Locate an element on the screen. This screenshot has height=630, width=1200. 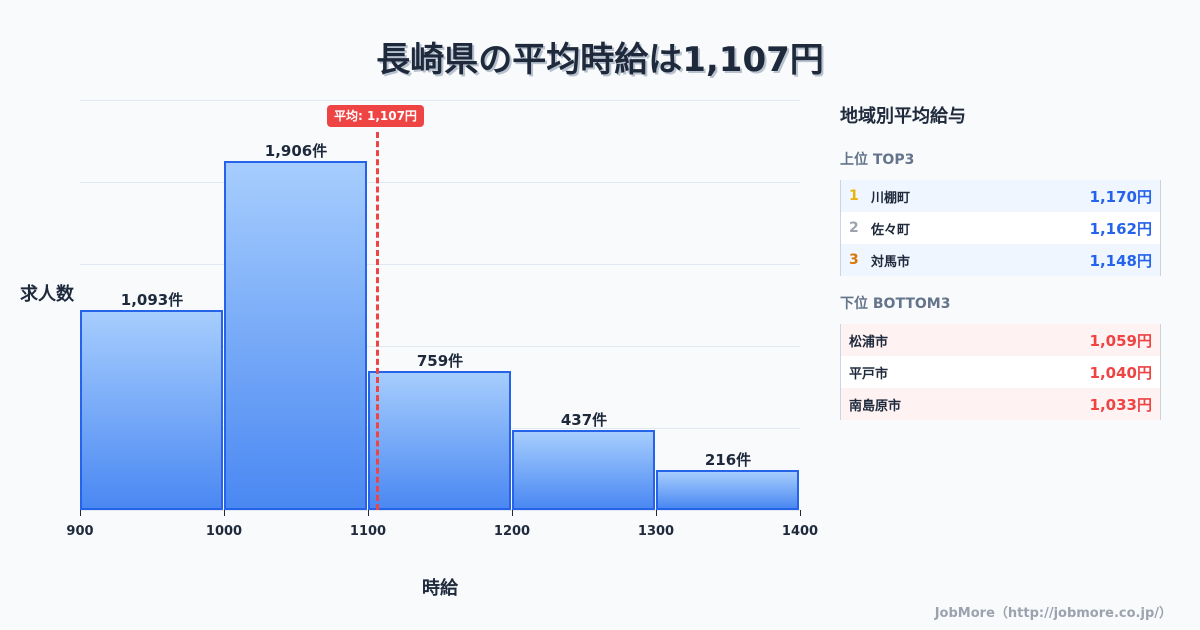
region-name: 佐々町 is located at coordinates (891, 230).